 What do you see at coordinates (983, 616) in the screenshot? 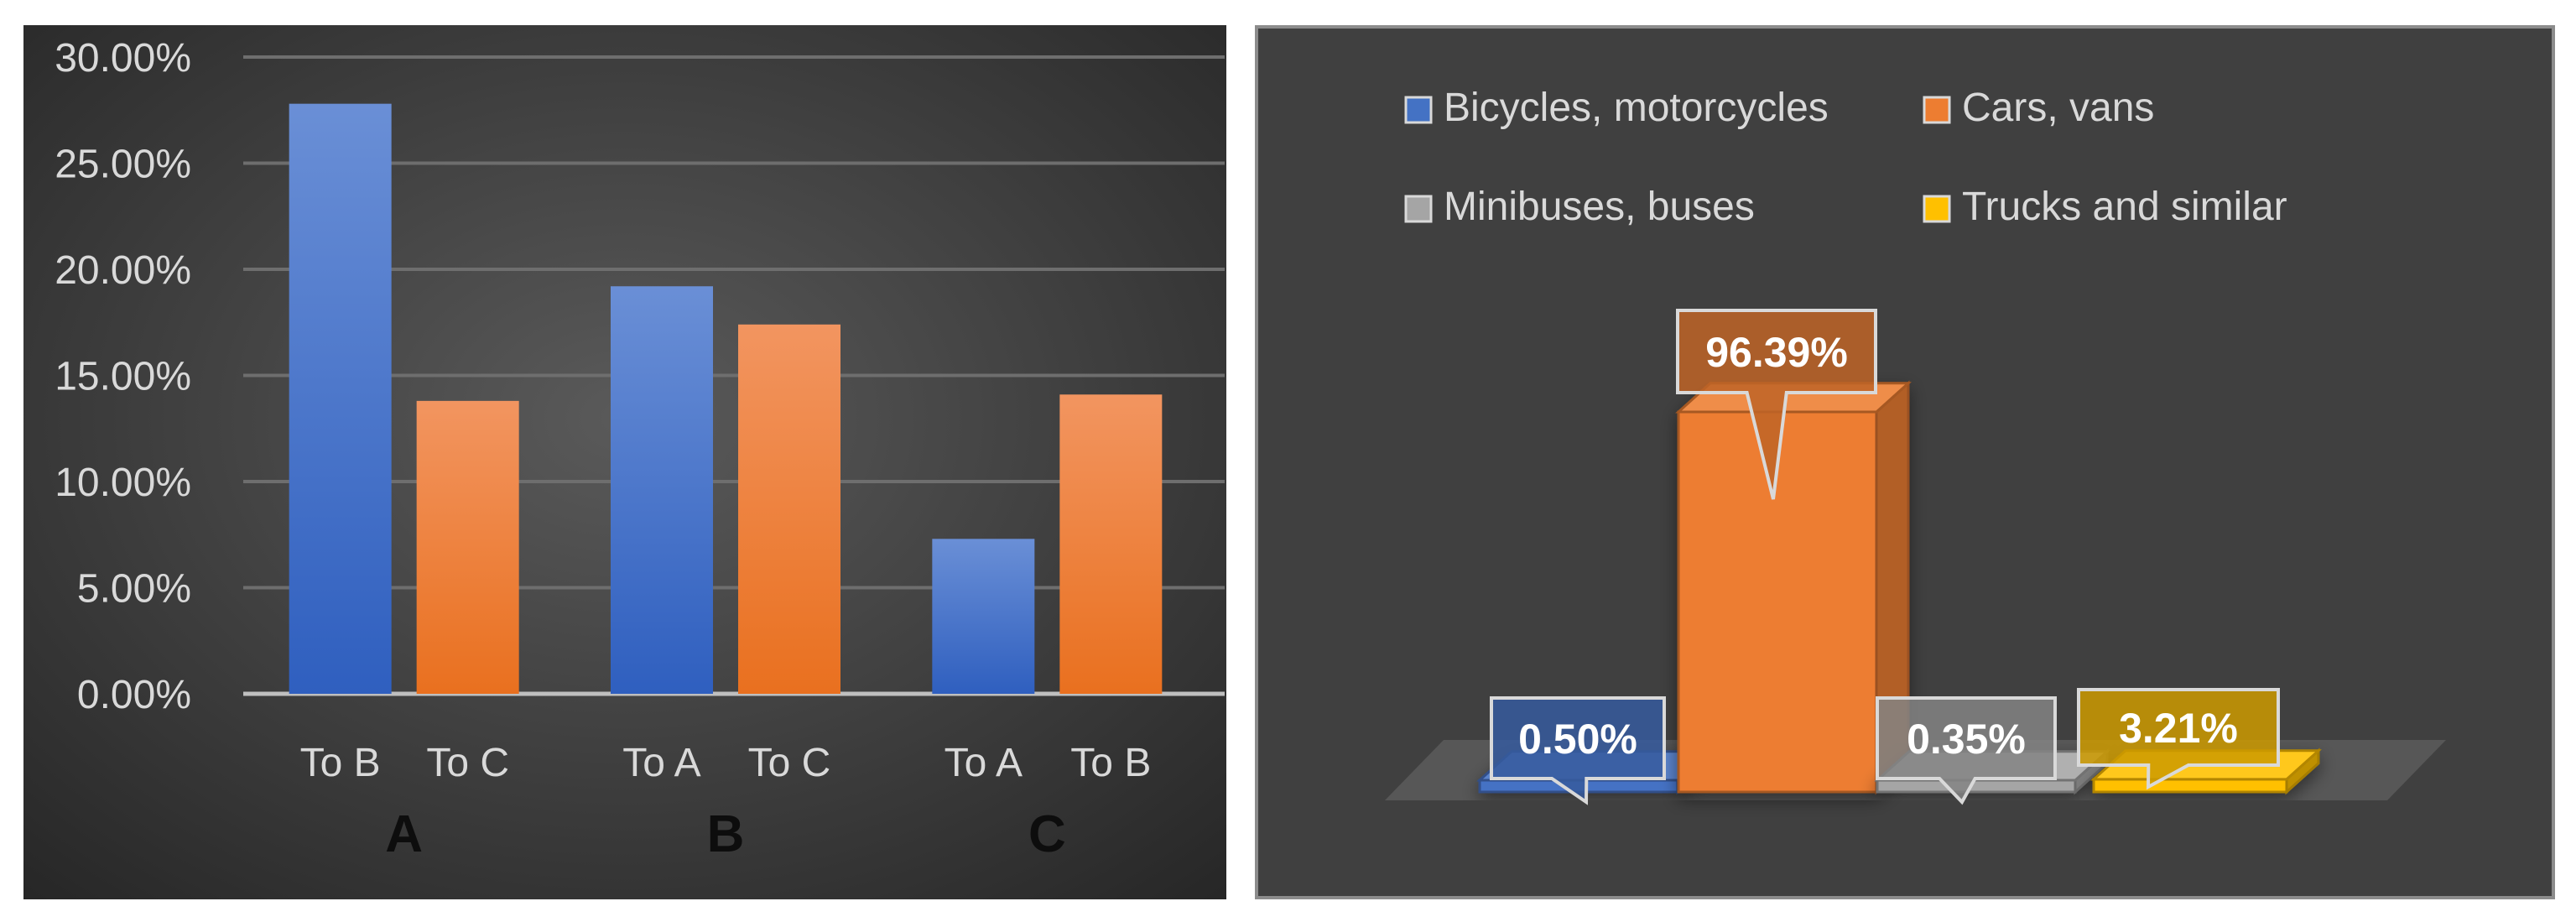
I see `bar-C-to-a` at bounding box center [983, 616].